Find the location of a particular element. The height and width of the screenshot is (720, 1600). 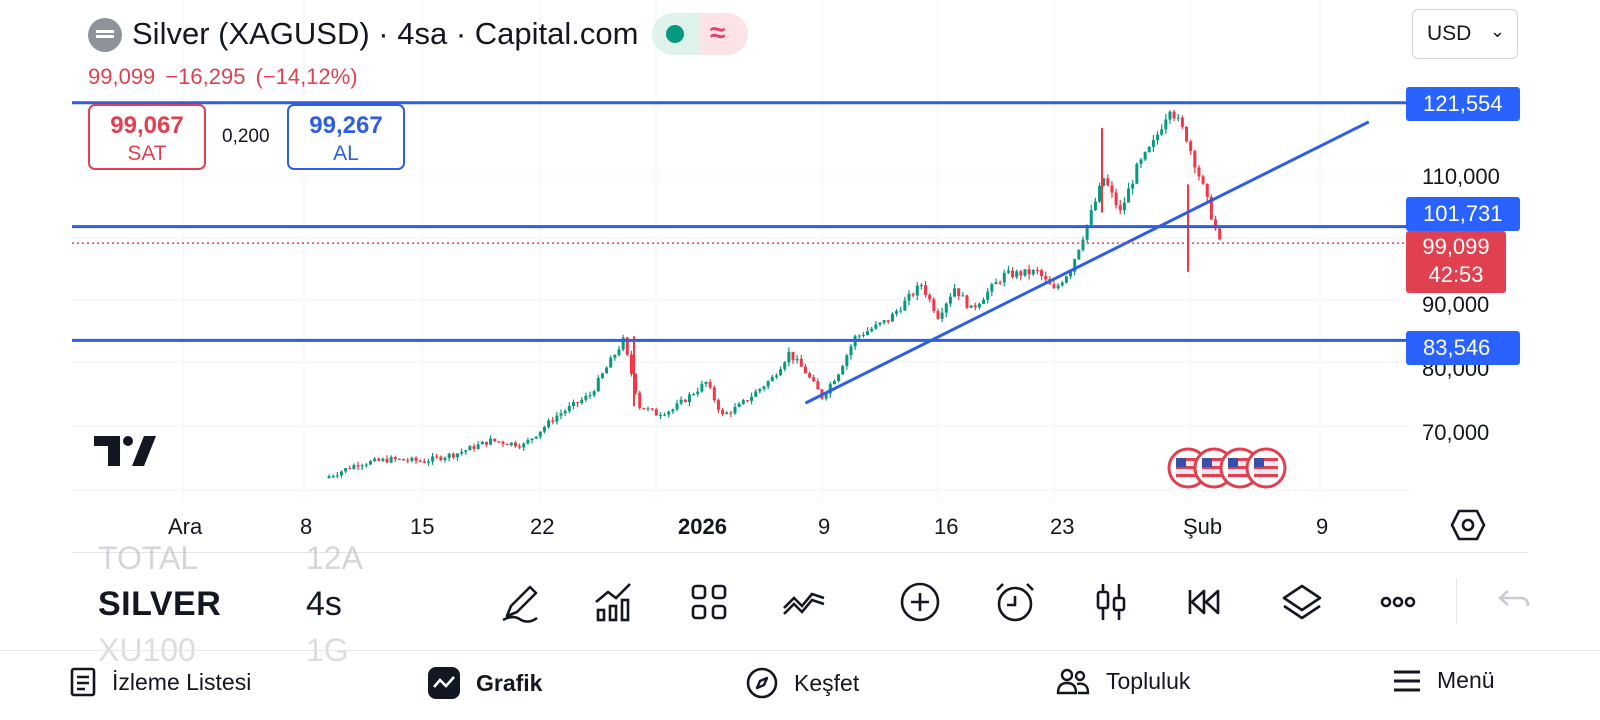

trendline is located at coordinates (1087, 262).